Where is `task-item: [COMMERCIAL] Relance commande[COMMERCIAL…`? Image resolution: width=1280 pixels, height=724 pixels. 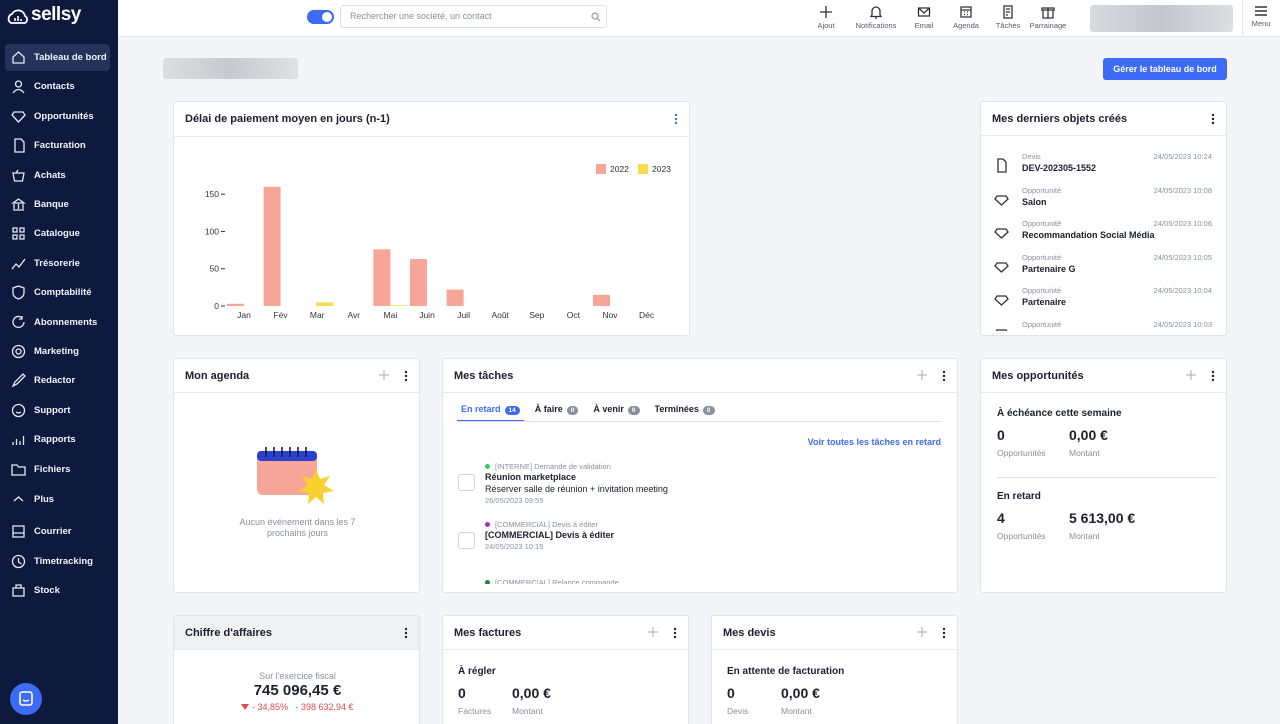 task-item: [COMMERCIAL] Relance commande[COMMERCIAL… is located at coordinates (700, 581).